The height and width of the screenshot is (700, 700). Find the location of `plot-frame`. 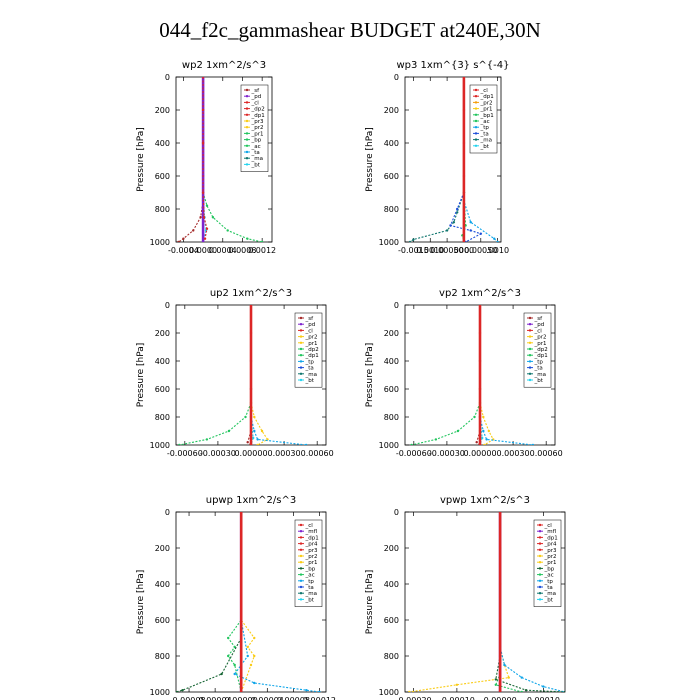

plot-frame is located at coordinates (224, 159).